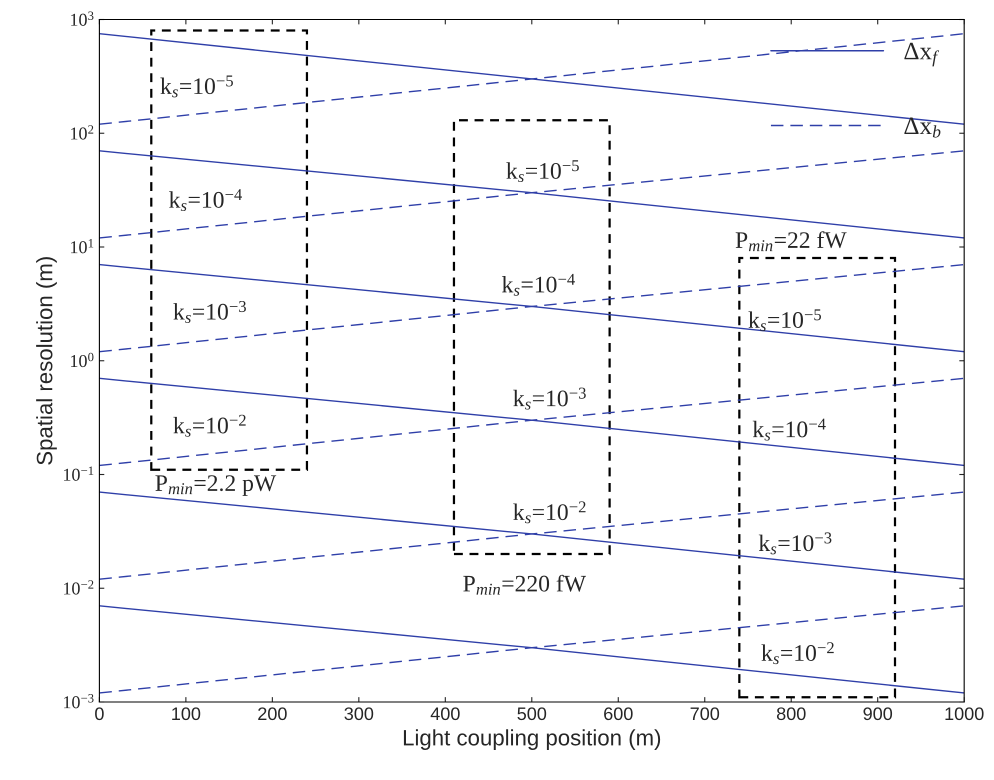  What do you see at coordinates (99, 713) in the screenshot?
I see `x-tick-label: 0` at bounding box center [99, 713].